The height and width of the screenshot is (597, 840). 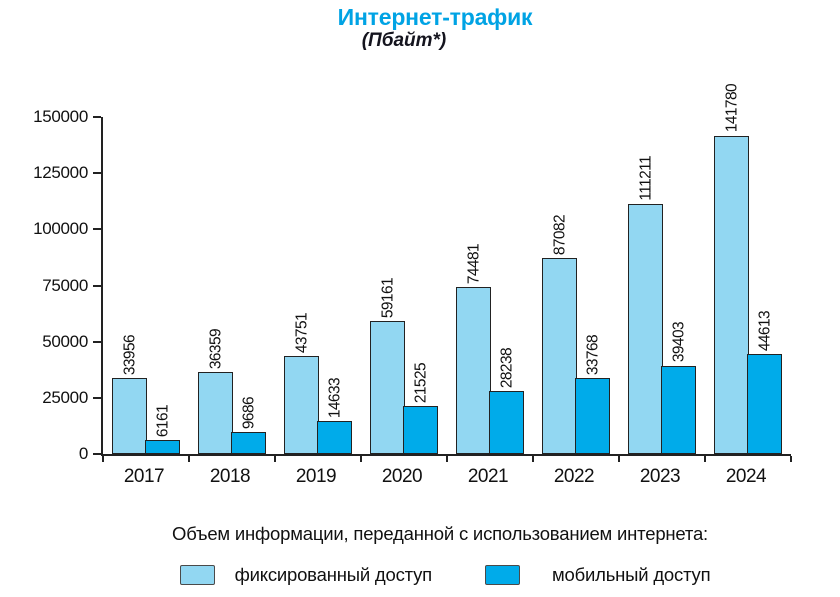 What do you see at coordinates (301, 332) in the screenshot?
I see `bar-value-label: 43751` at bounding box center [301, 332].